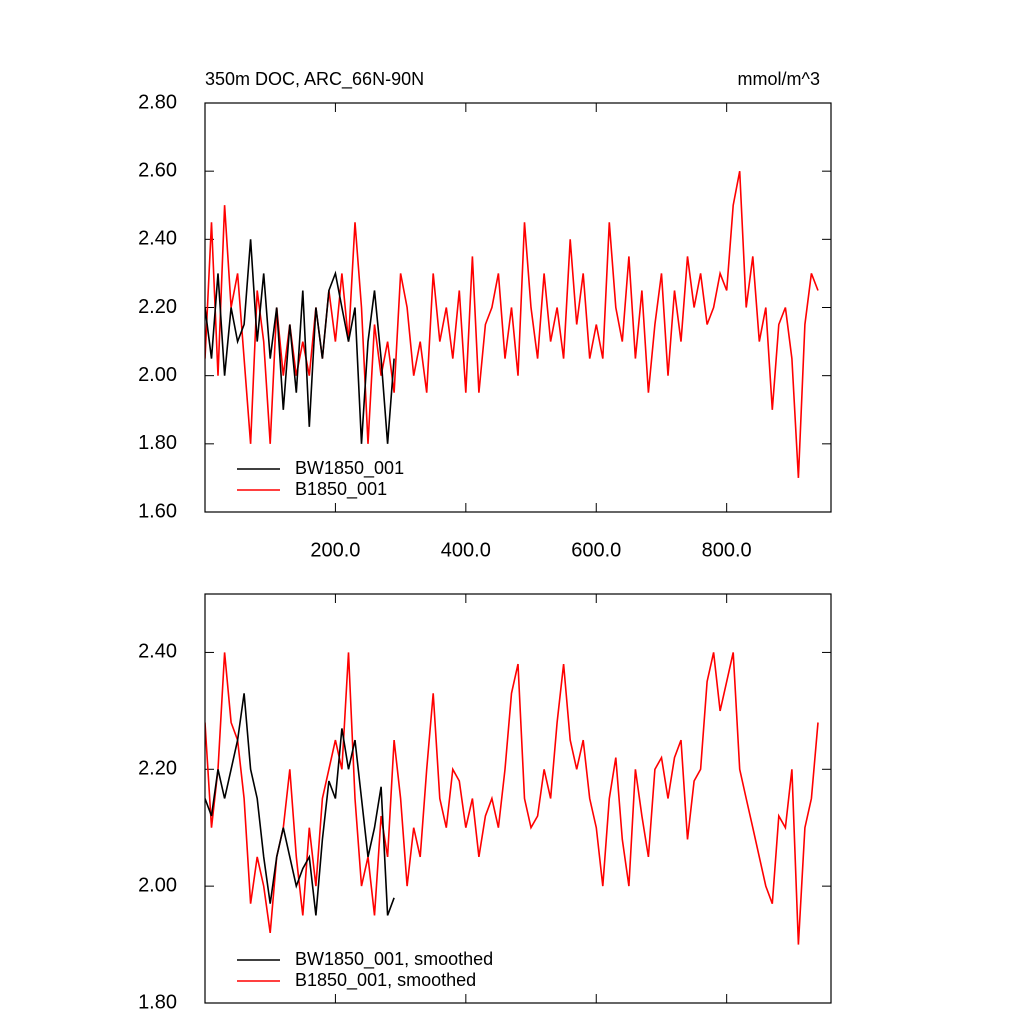 The height and width of the screenshot is (1024, 1024). What do you see at coordinates (335, 550) in the screenshot?
I see `x-tick-label: 200.0` at bounding box center [335, 550].